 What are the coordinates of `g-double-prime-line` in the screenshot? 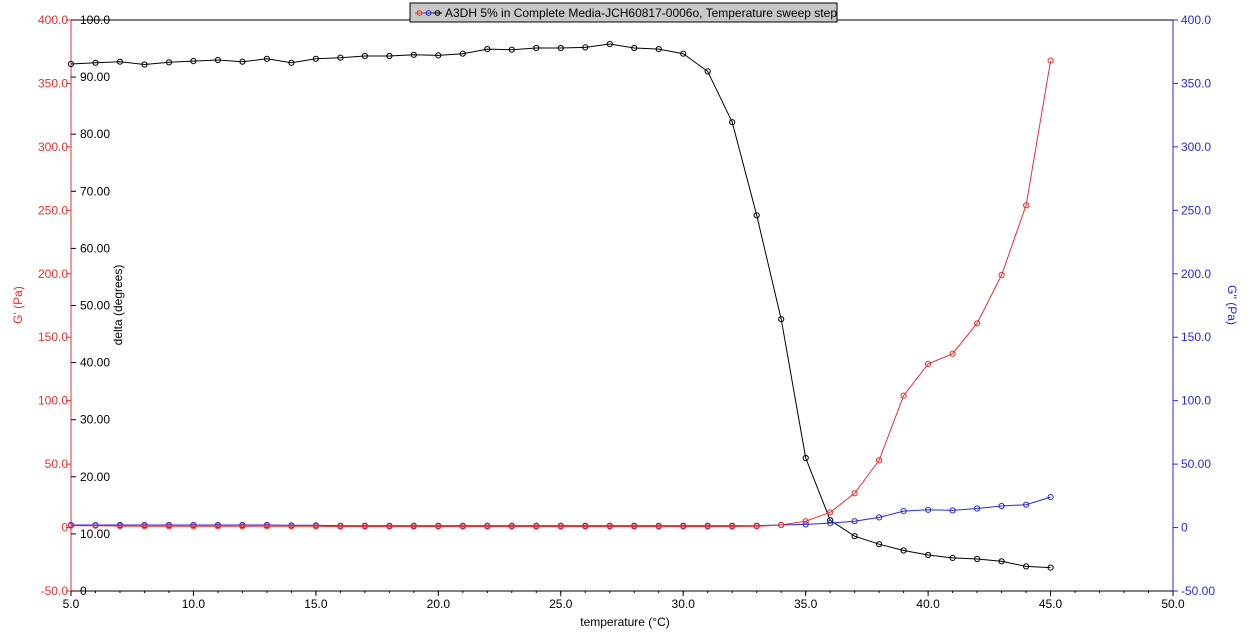 It's located at (561, 511).